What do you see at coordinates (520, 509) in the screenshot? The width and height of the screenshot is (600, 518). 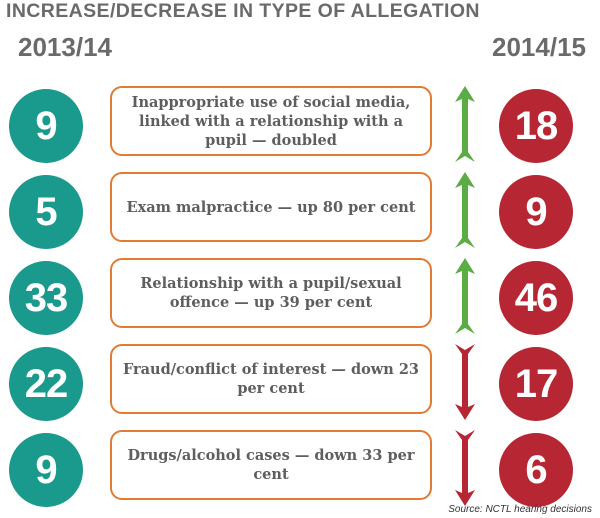 I see `source-note: Source: NCTL hearing decisions` at bounding box center [520, 509].